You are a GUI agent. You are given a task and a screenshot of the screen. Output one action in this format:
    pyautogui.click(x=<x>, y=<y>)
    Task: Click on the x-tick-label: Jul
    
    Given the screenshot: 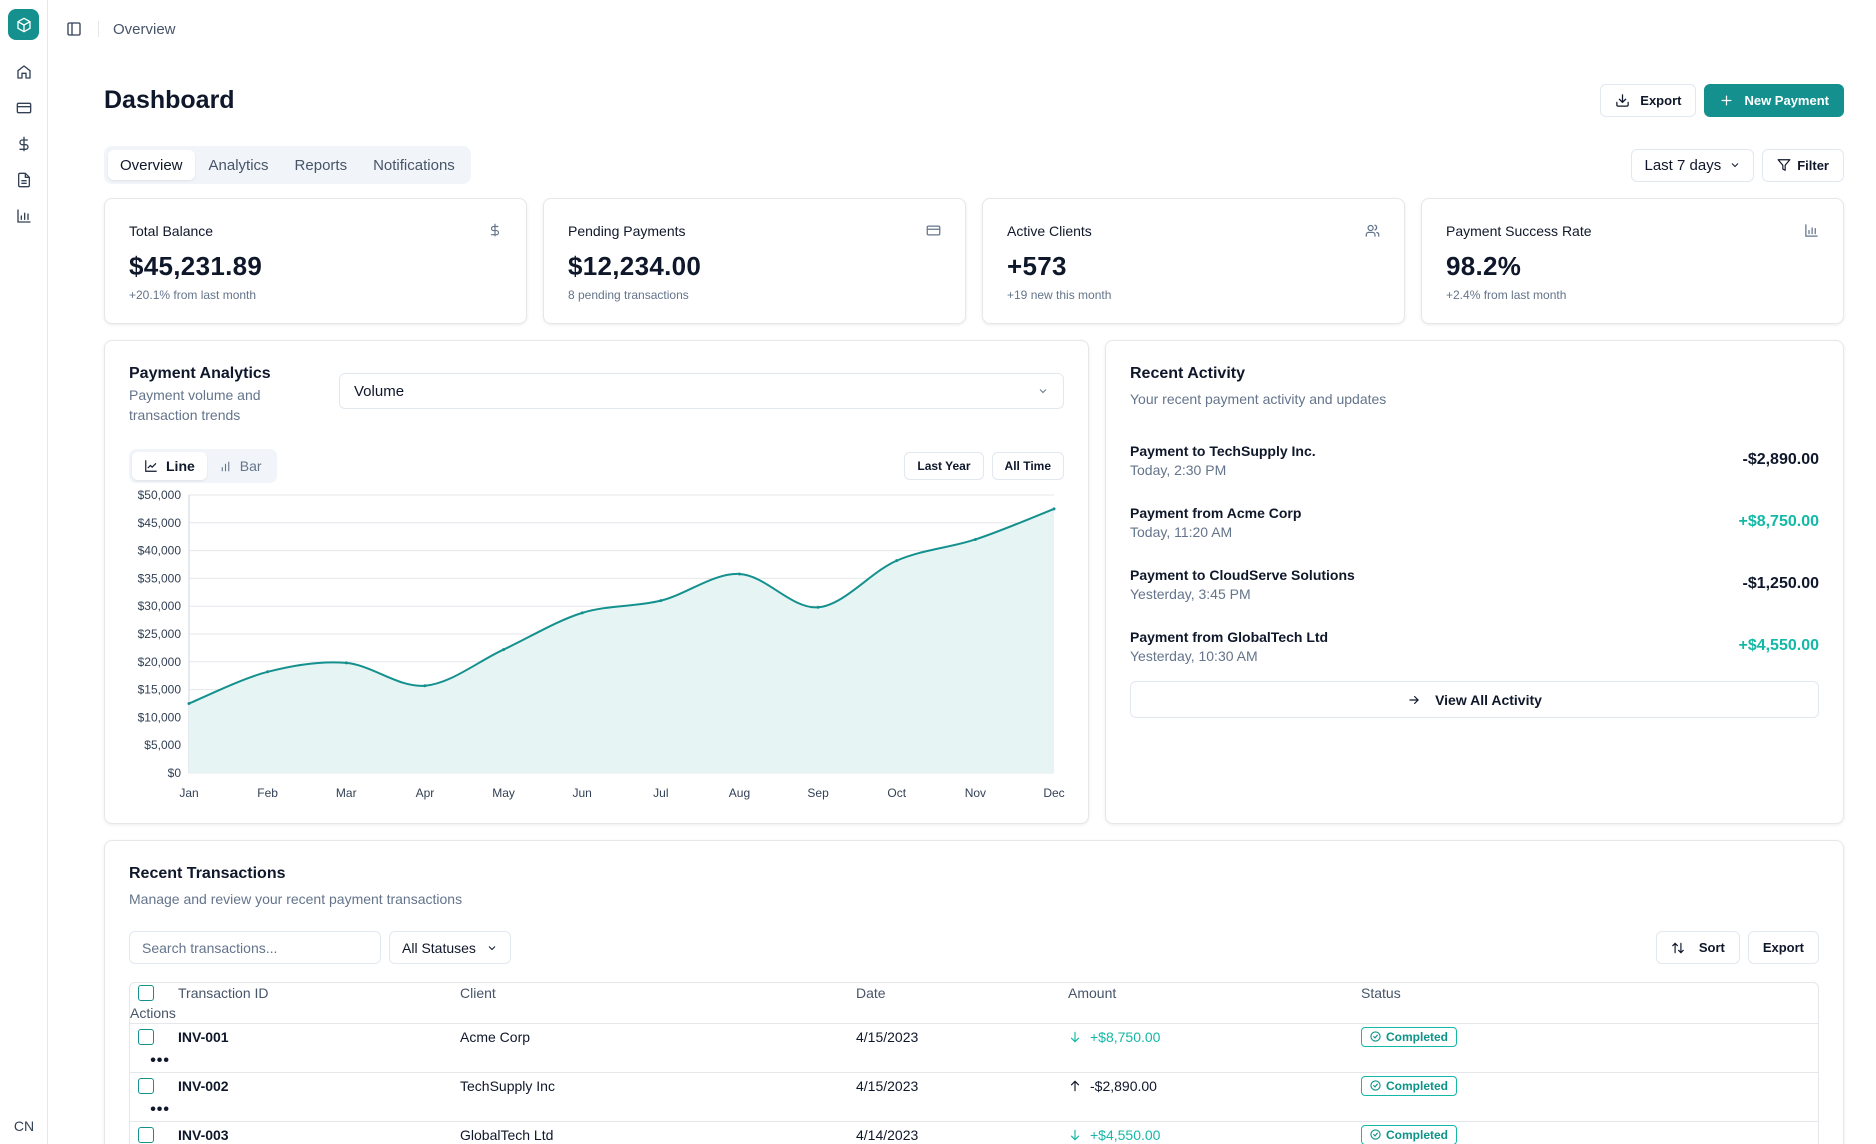 What is the action you would take?
    pyautogui.click(x=660, y=793)
    